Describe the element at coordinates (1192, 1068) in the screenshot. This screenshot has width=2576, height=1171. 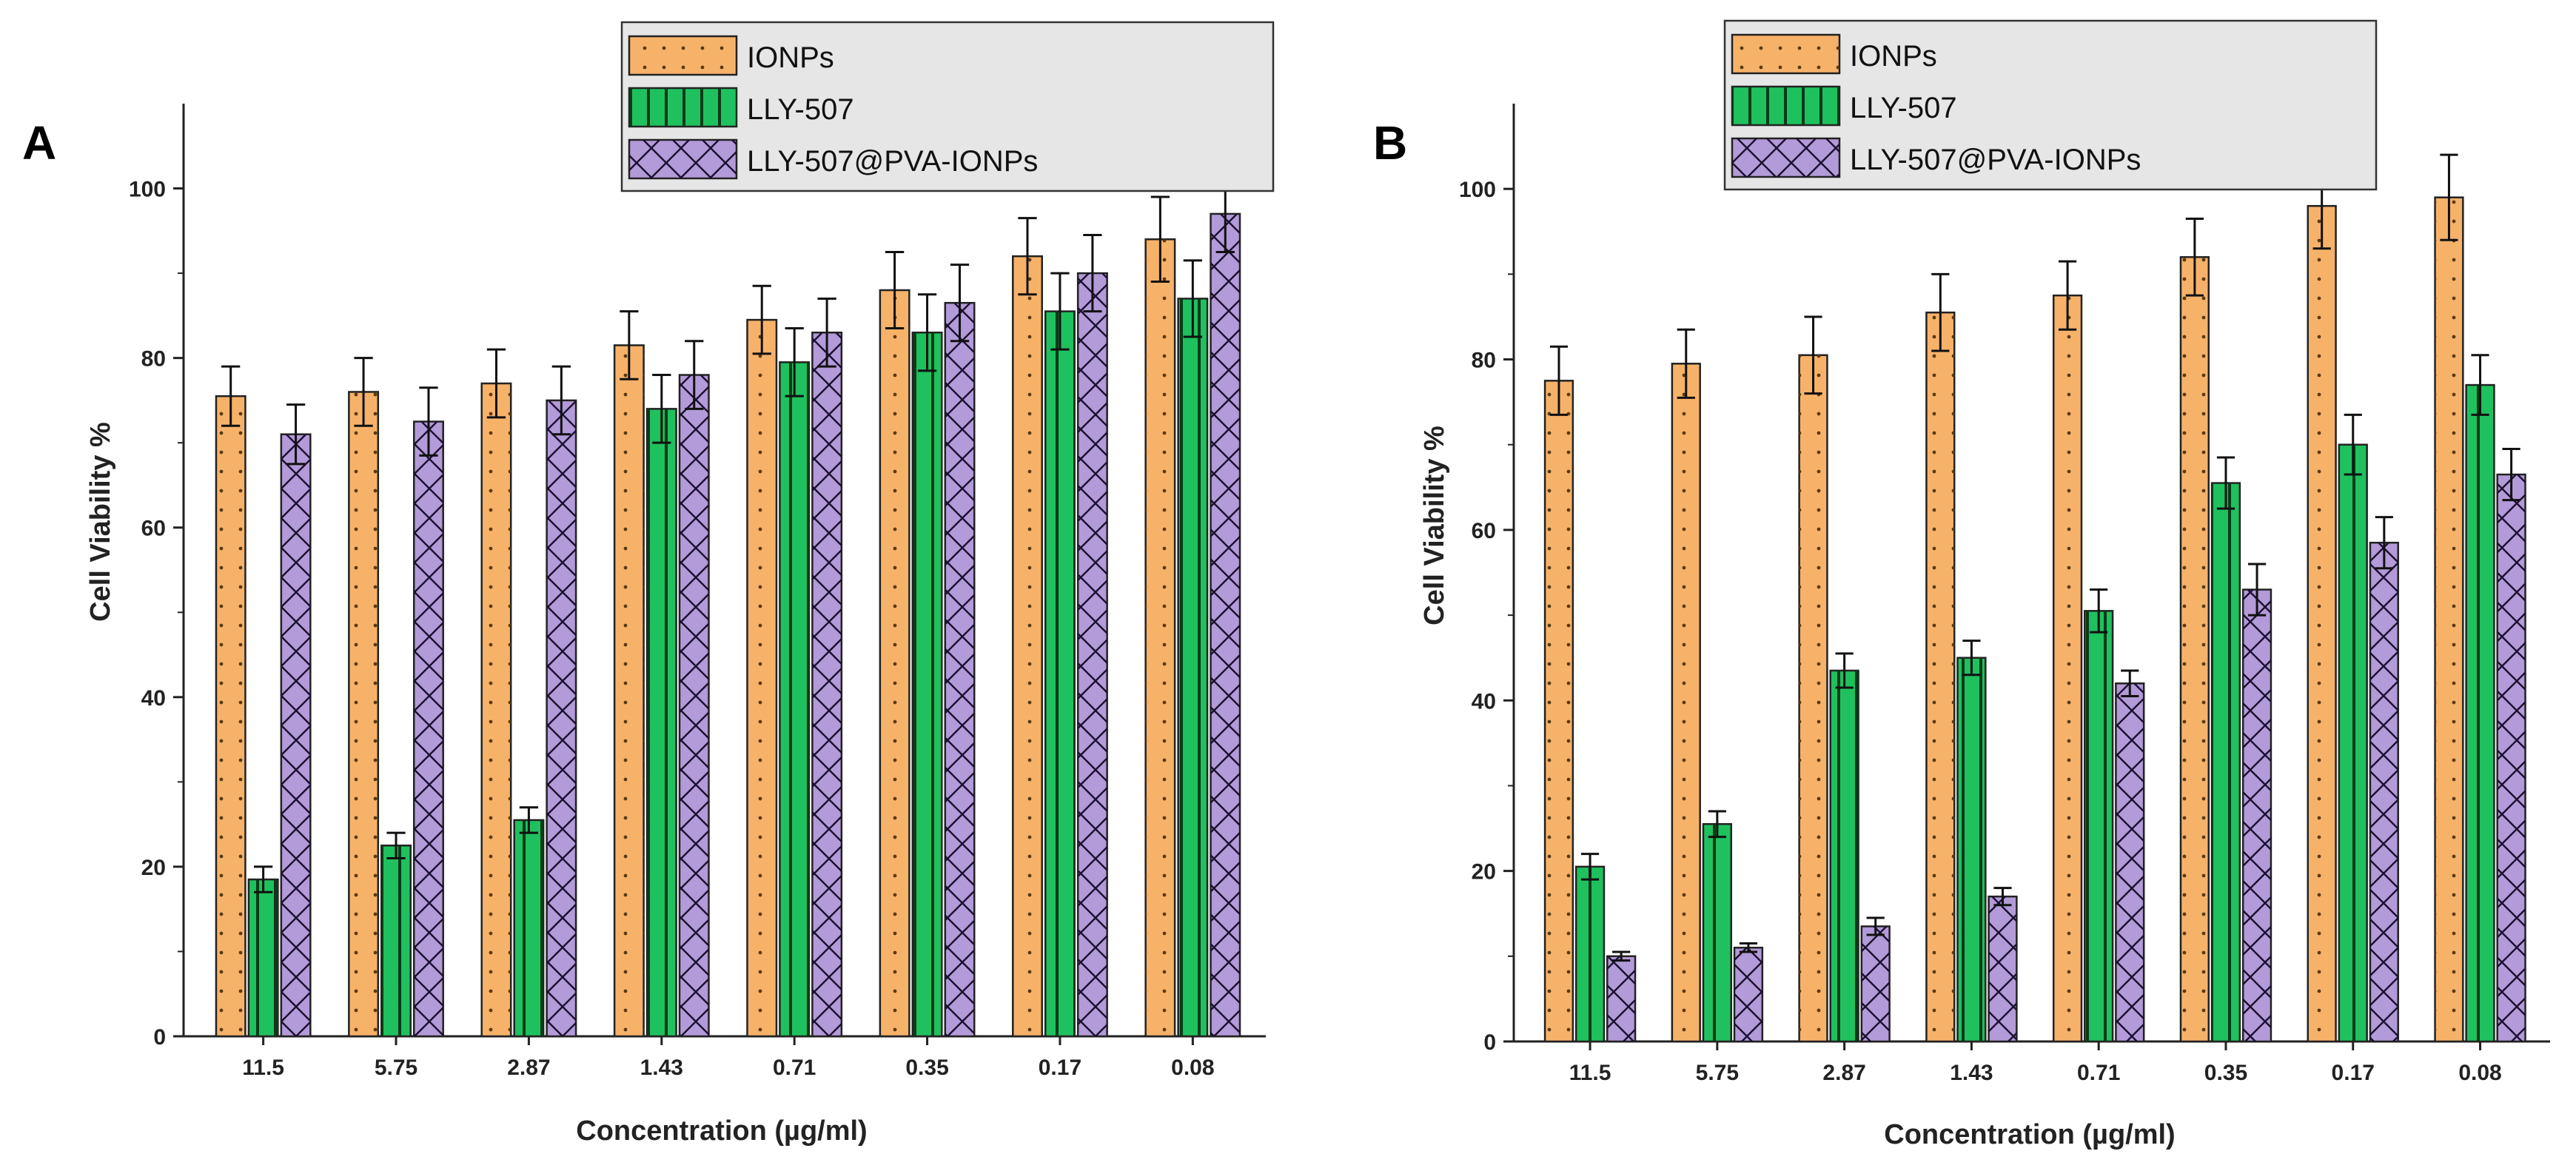
I see `x-tick-label-a: 0.08` at that location.